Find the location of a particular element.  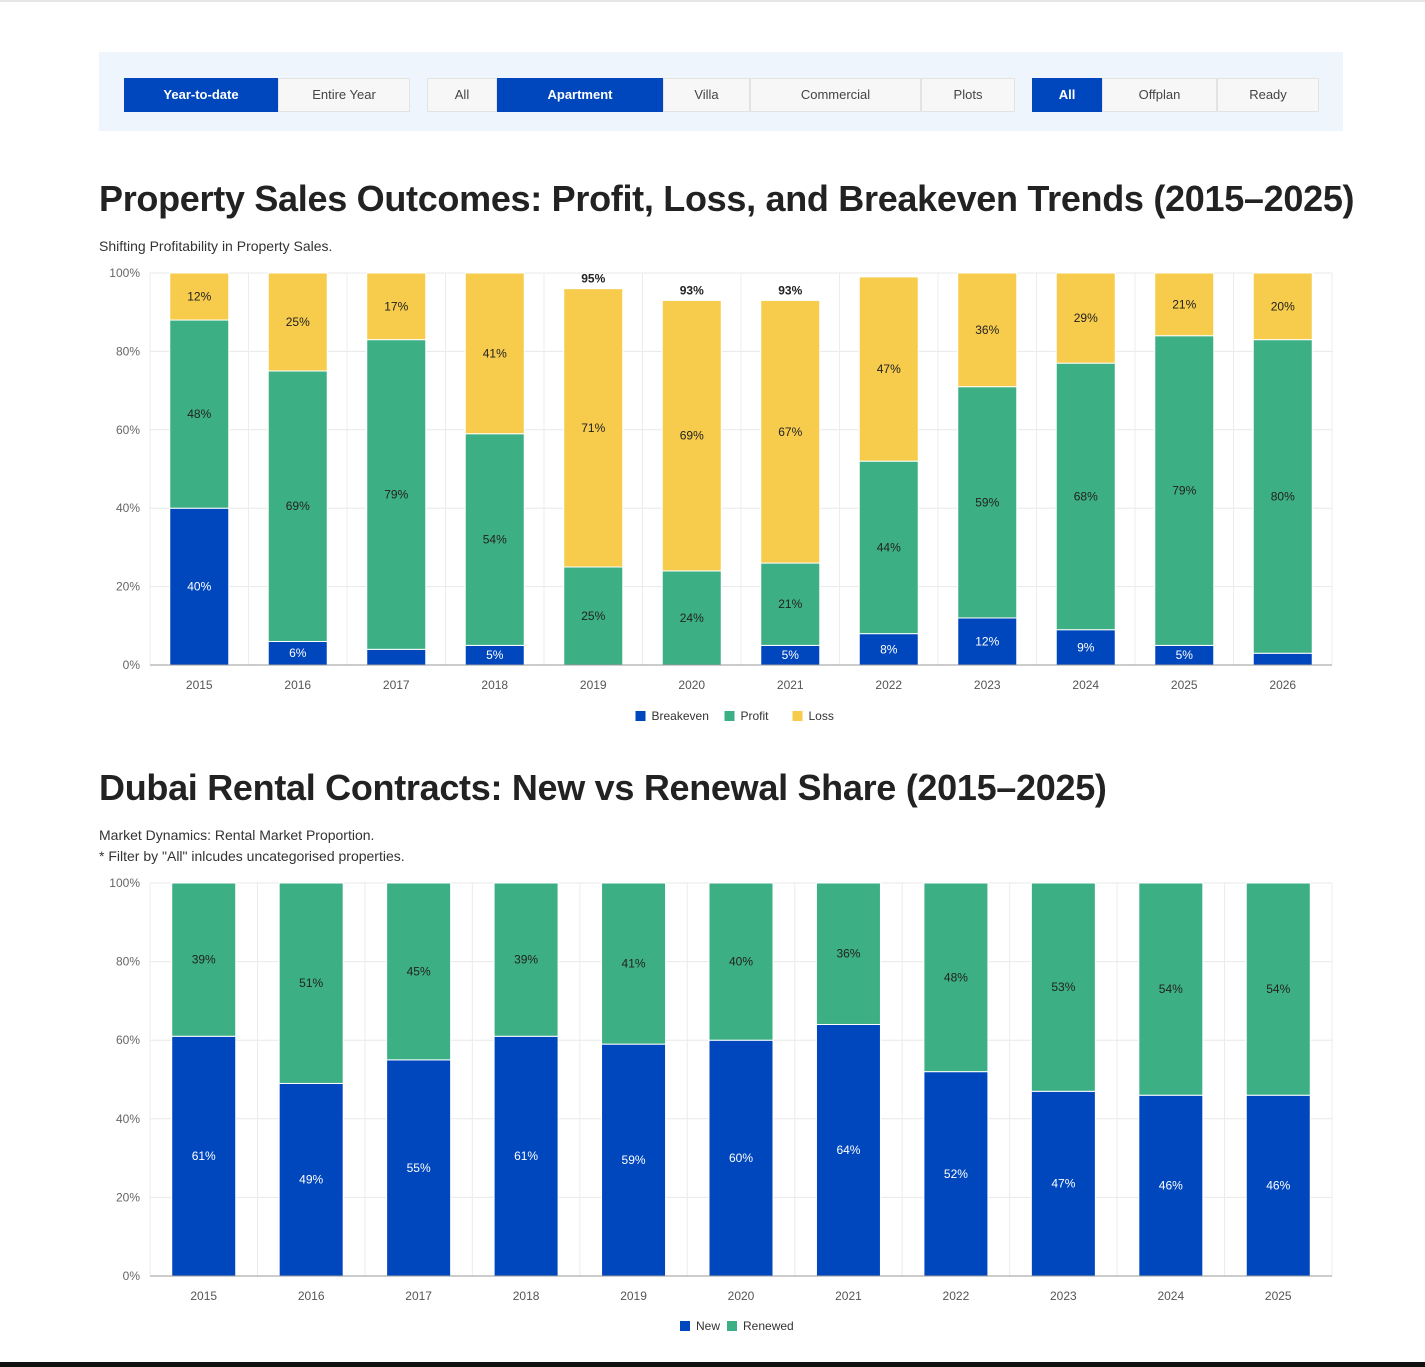

data-label: 46% is located at coordinates (1171, 1186).